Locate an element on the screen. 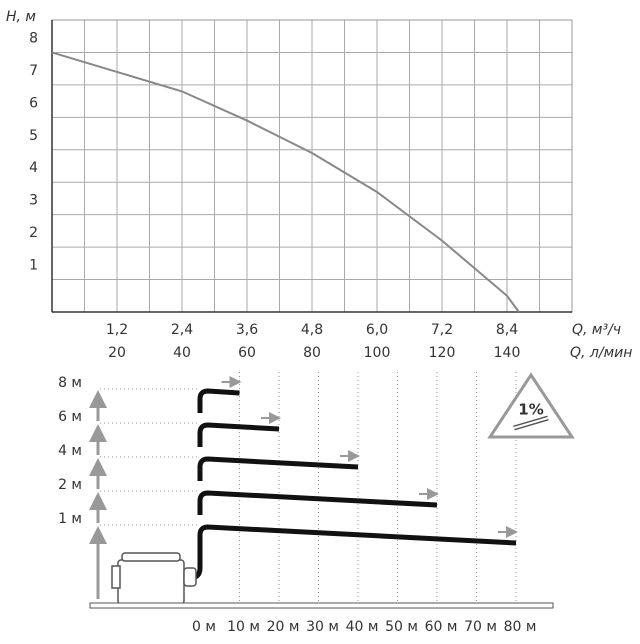 This screenshot has height=644, width=640. y-tick-label: 7 is located at coordinates (33, 71).